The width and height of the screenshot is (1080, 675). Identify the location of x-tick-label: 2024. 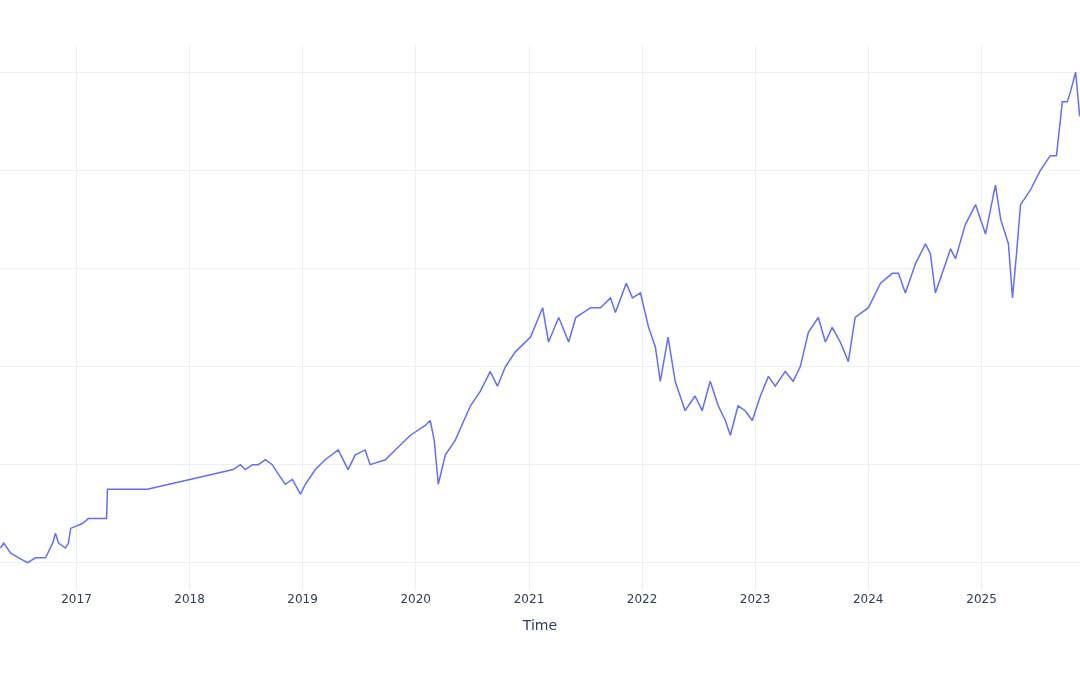
(868, 599).